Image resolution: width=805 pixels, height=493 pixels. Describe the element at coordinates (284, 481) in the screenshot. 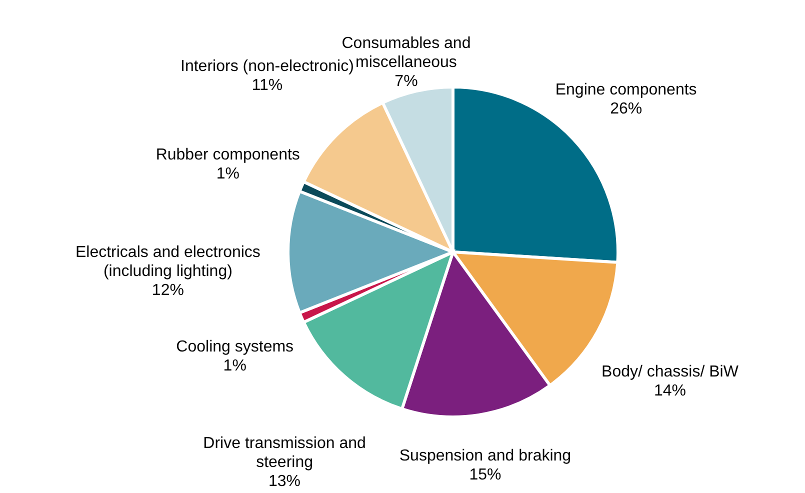

I see `data-label: 13%` at that location.